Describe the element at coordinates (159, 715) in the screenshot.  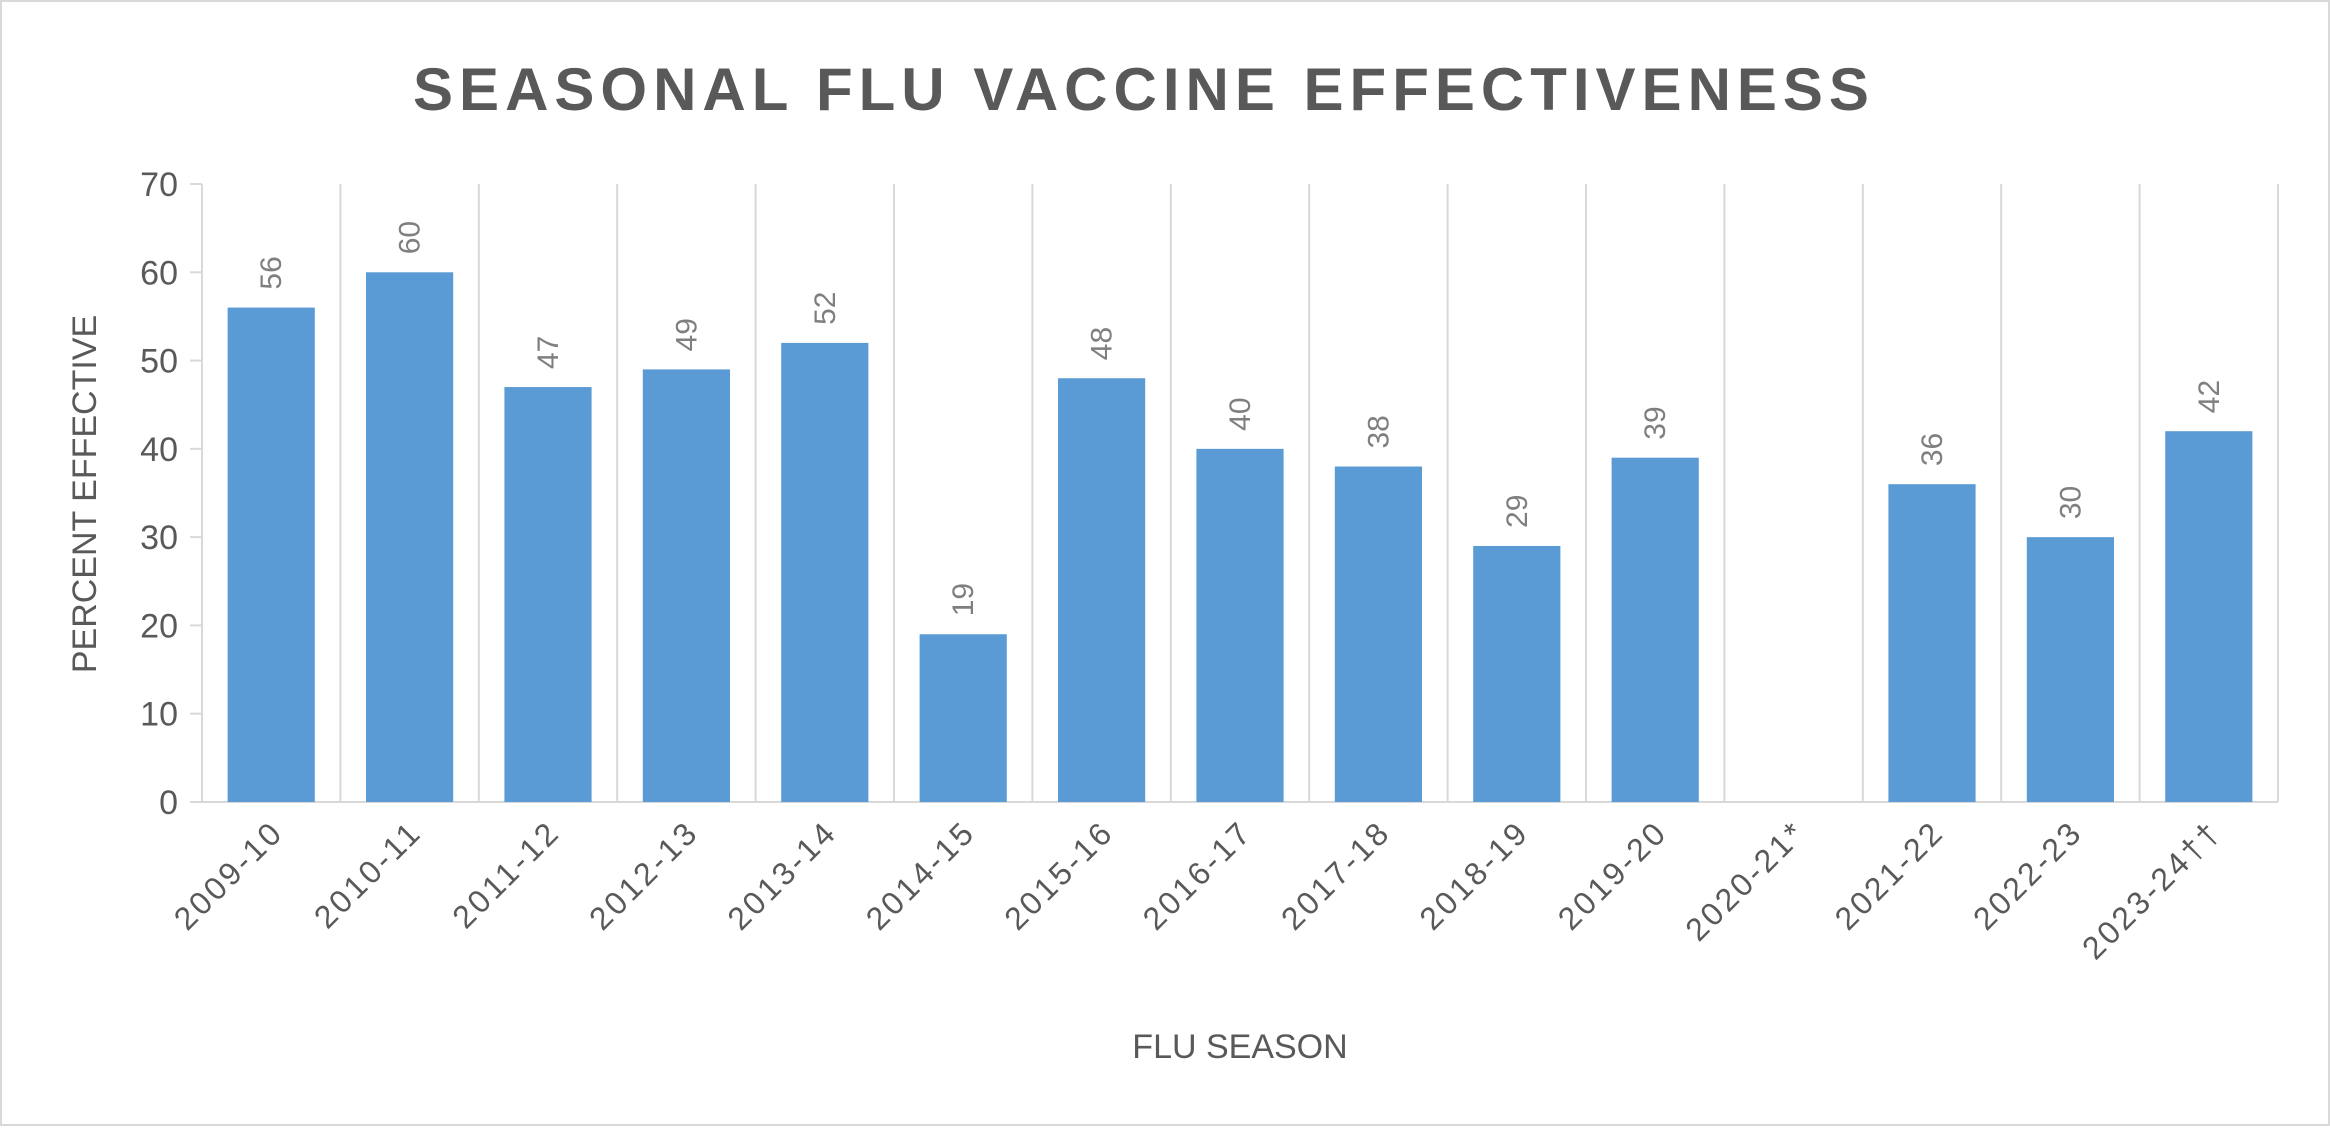
I see `y-tick-label: 10` at that location.